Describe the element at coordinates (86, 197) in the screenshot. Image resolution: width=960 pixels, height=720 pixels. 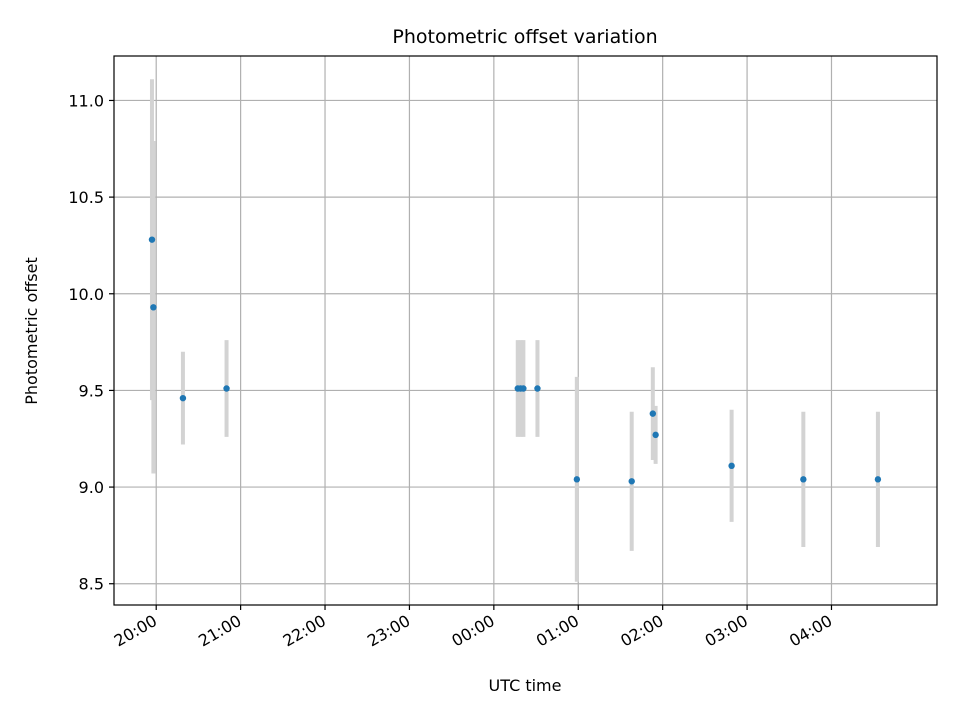
I see `y-tick-label: 10.5` at that location.